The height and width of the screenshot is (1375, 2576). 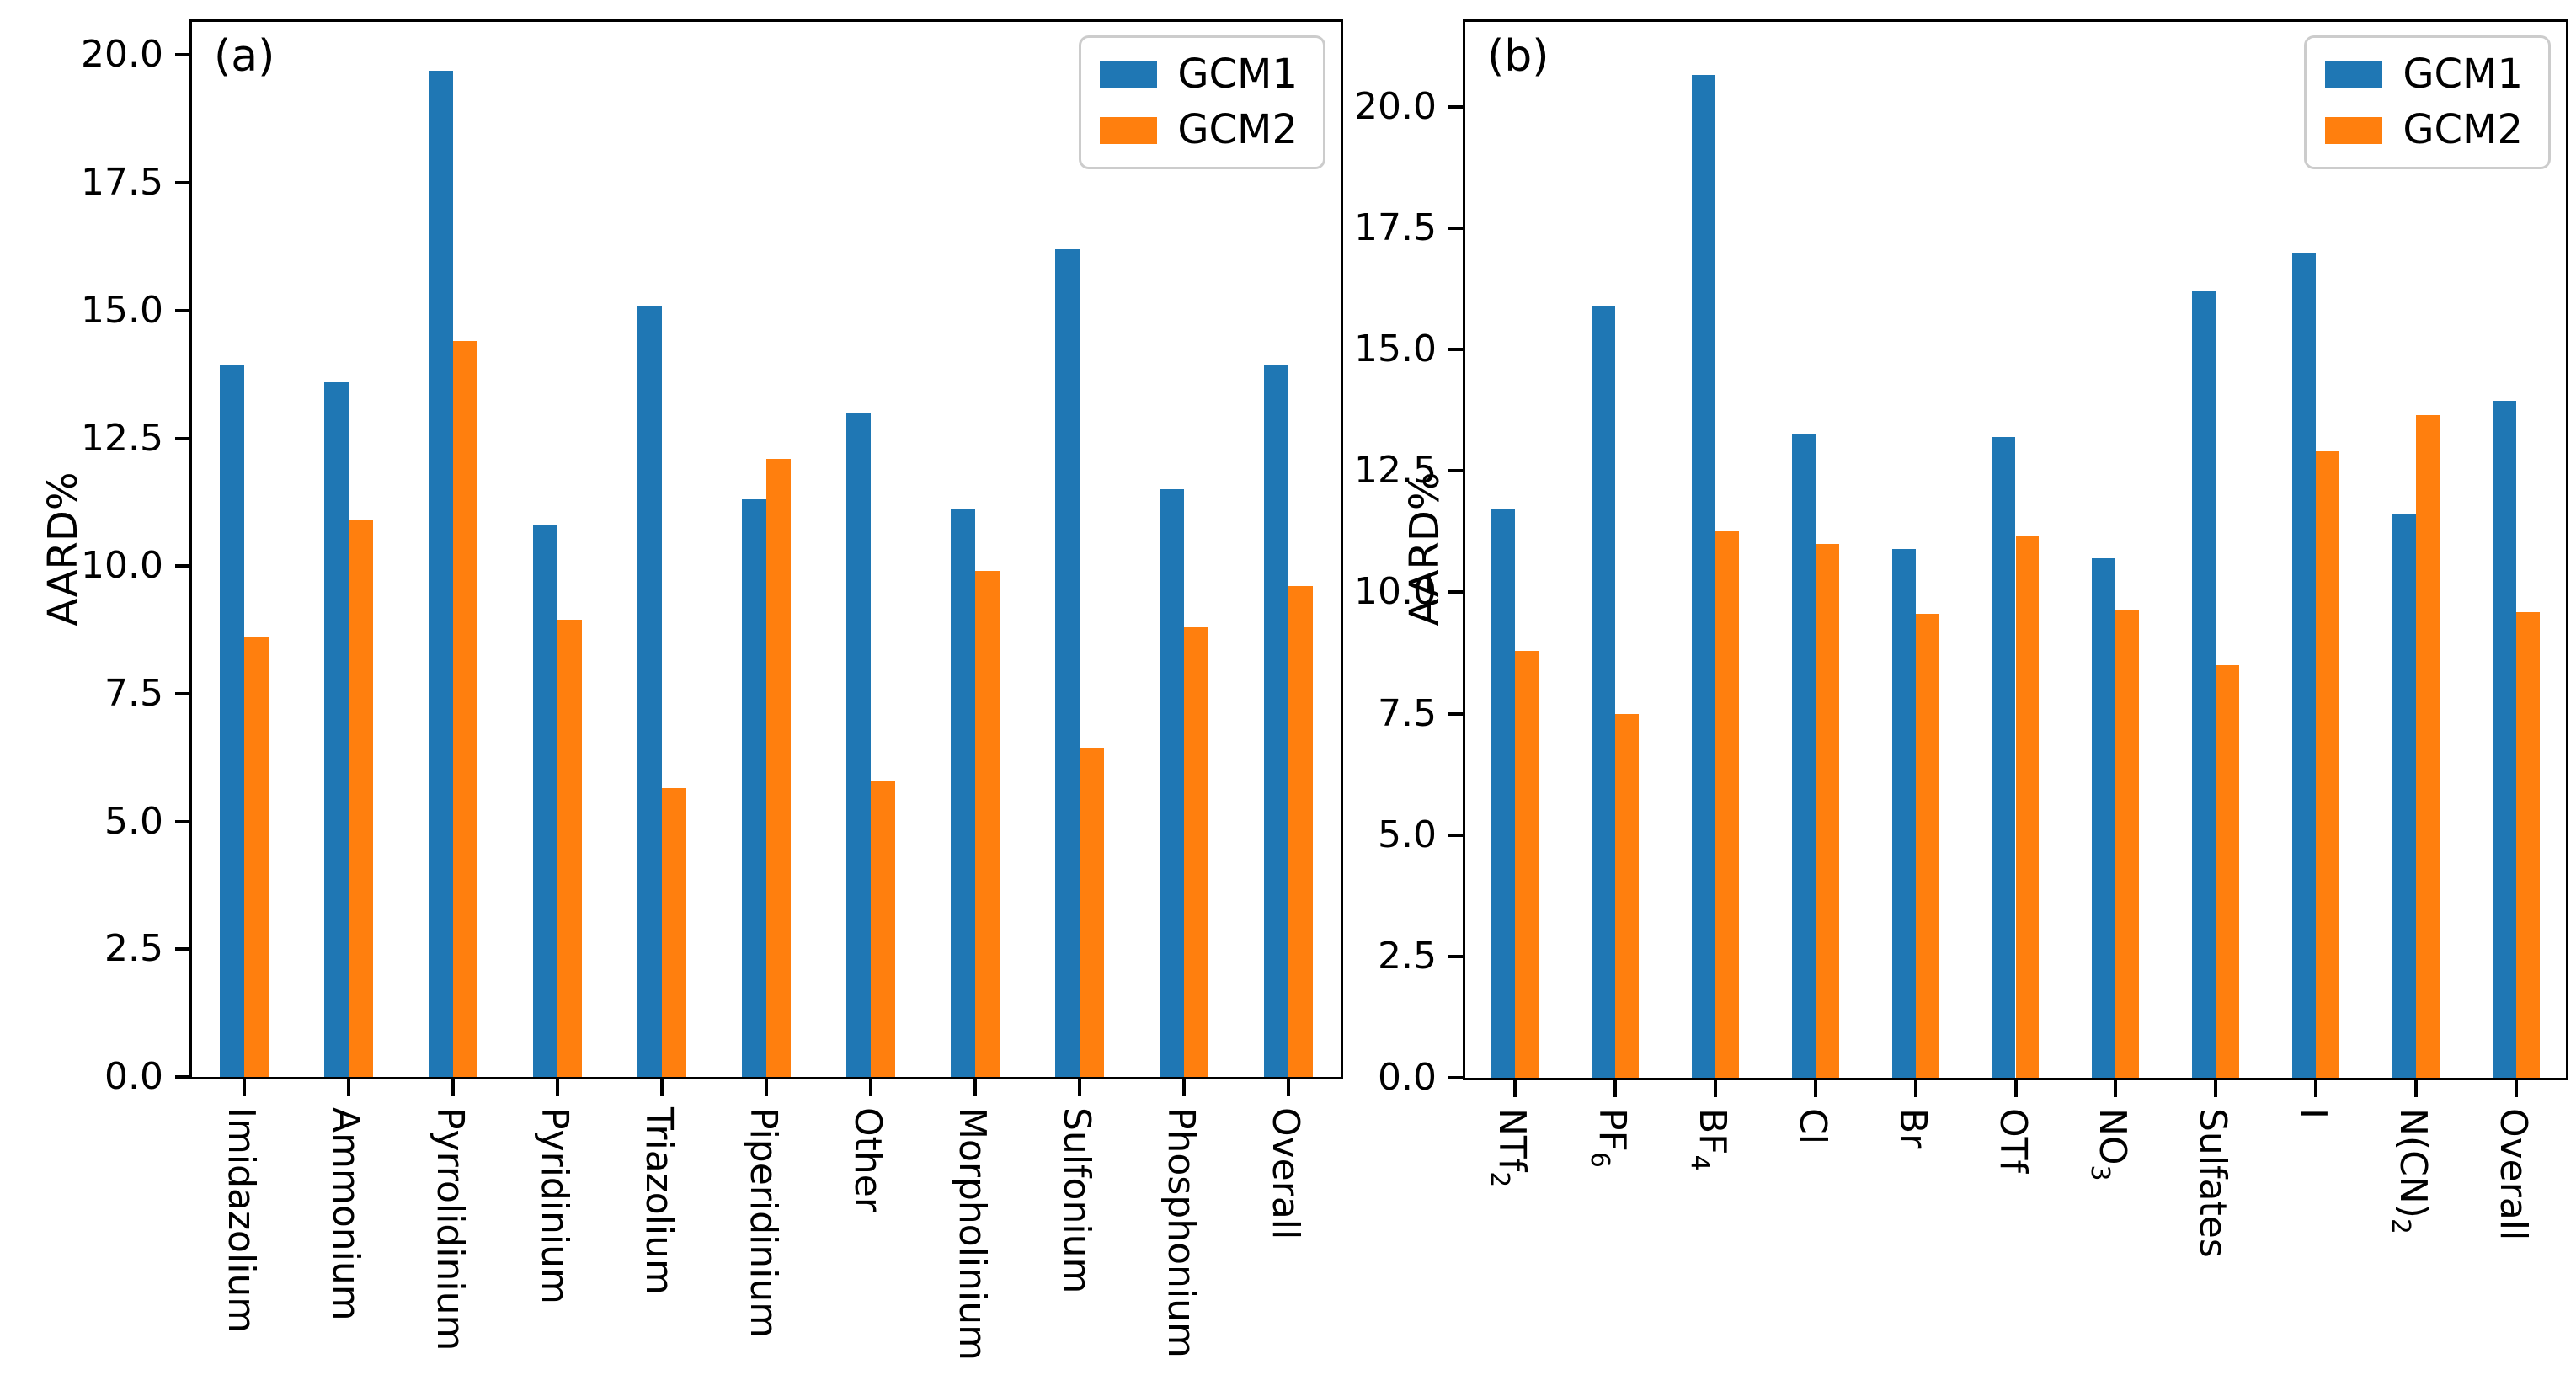 I want to click on legend-b: GCM1 GCM2, so click(x=2427, y=102).